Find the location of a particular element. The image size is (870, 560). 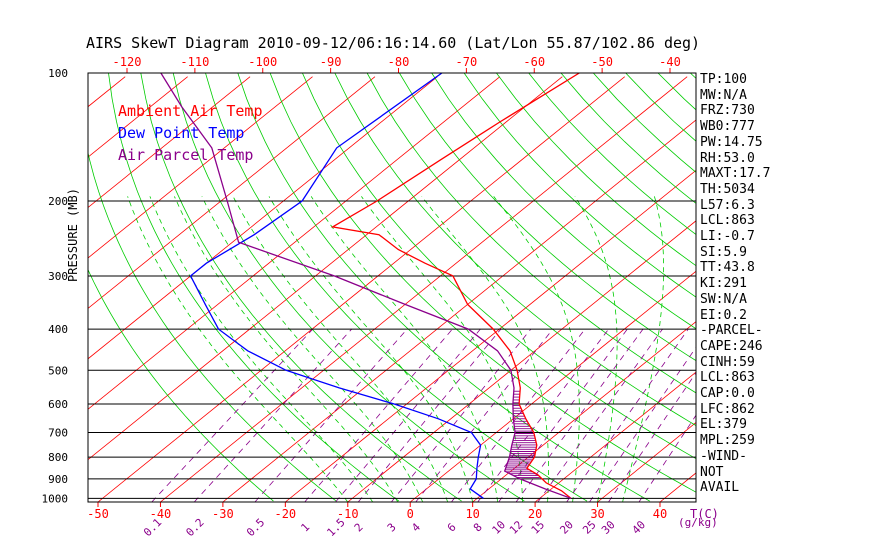

mixing-ratio-label: 30 is located at coordinates (608, 527).